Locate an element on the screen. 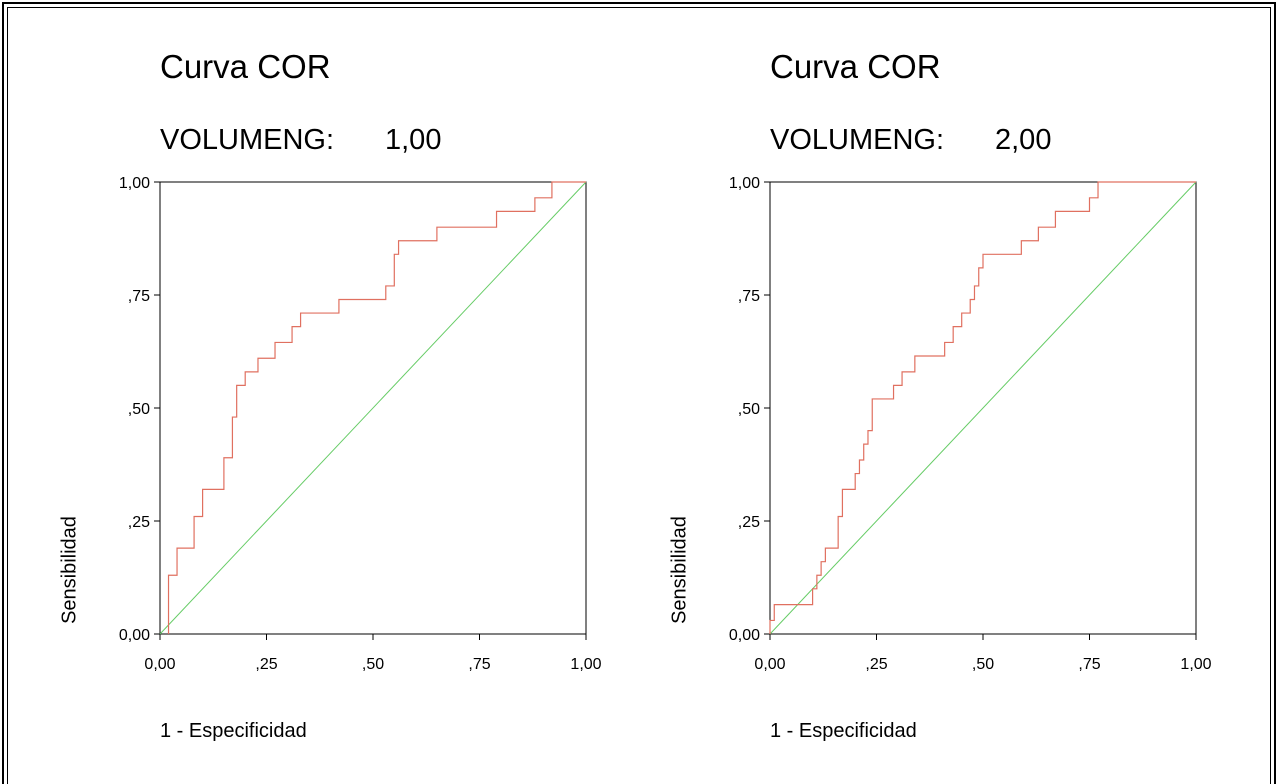 The width and height of the screenshot is (1278, 784). subtitle-value: 2,00 is located at coordinates (1023, 140).